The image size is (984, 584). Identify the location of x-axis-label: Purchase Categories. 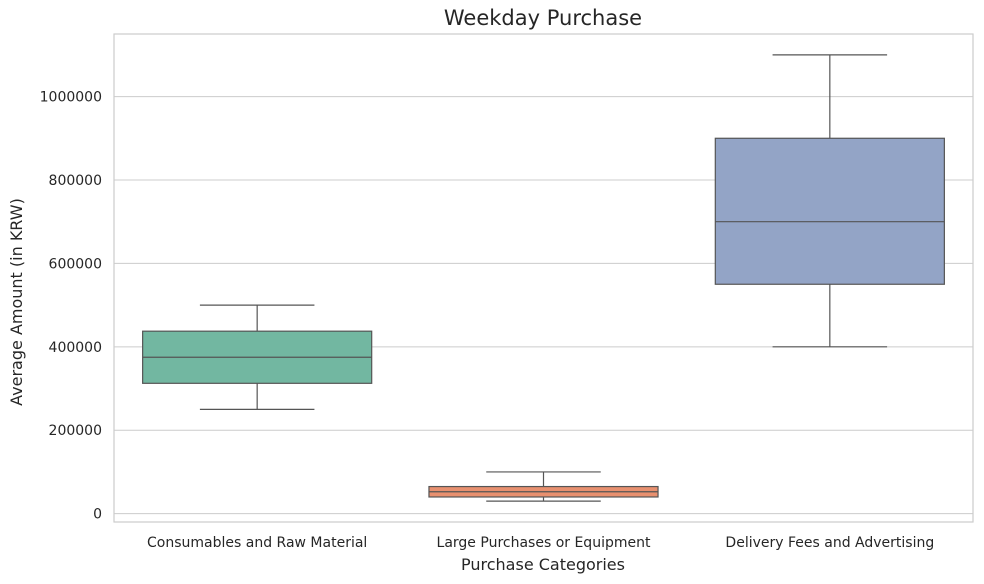
(543, 564).